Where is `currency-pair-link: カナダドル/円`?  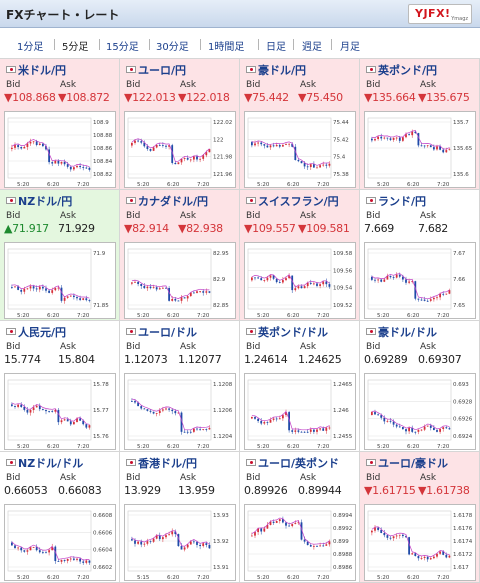
currency-pair-link: カナダドル/円 is located at coordinates (173, 201).